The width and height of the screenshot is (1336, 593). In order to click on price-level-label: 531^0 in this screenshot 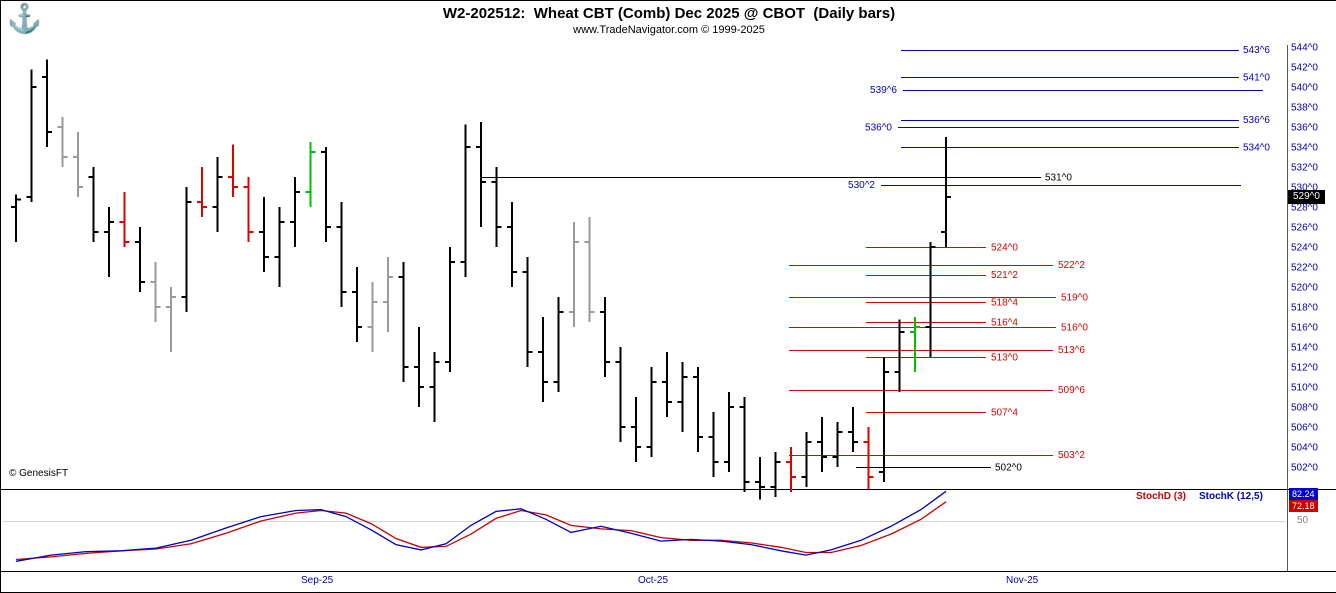, I will do `click(1058, 178)`.